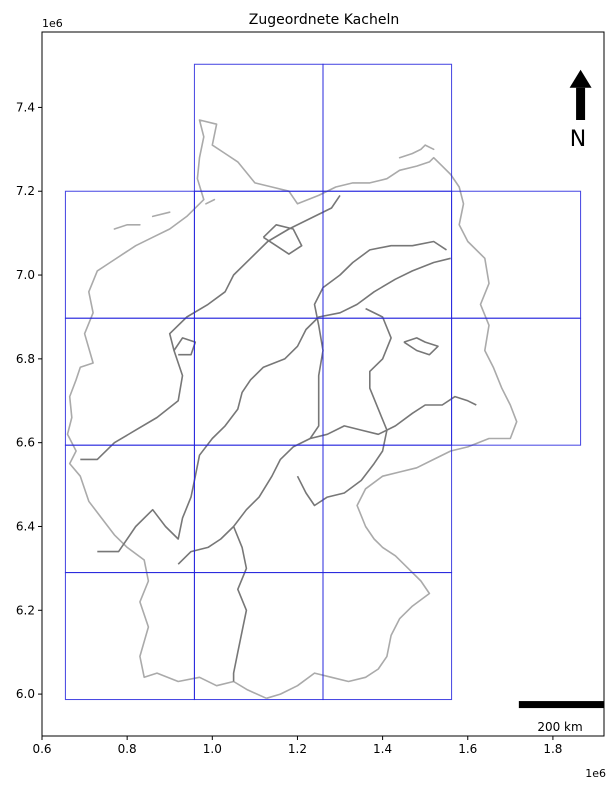 Image resolution: width=616 pixels, height=794 pixels. I want to click on x-axis-offset-label: 1e6, so click(595, 773).